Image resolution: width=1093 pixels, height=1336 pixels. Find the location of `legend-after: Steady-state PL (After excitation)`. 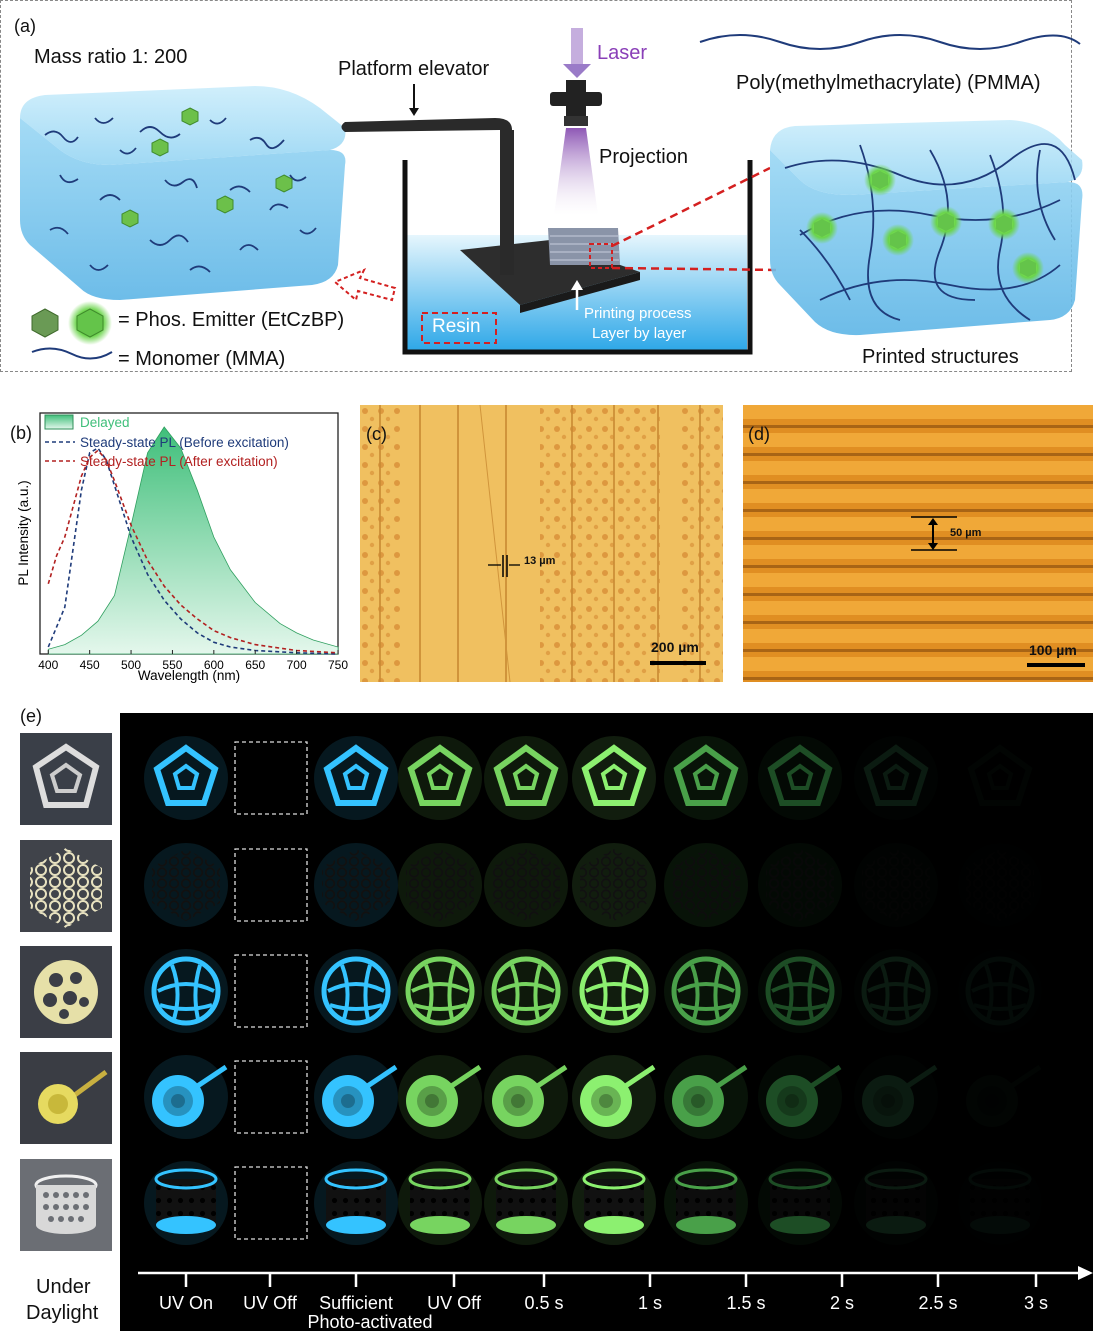

legend-after: Steady-state PL (After excitation) is located at coordinates (179, 461).